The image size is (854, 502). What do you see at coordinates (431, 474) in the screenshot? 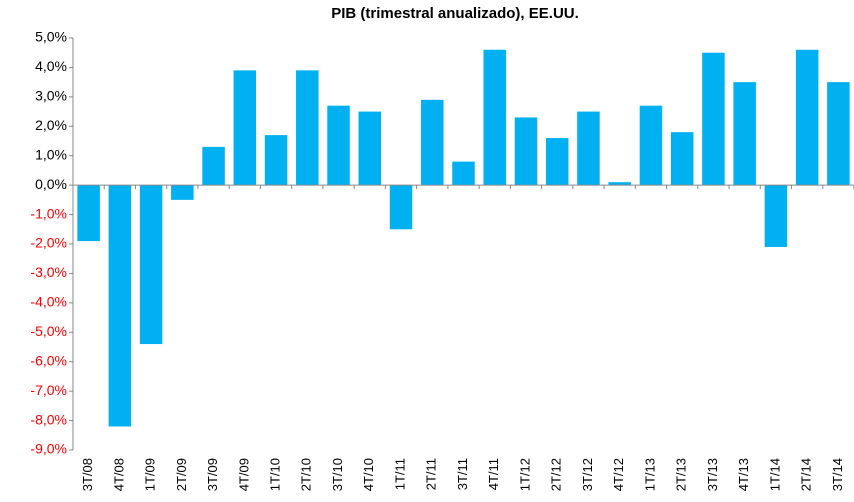
I see `x-tick-label: 2T/11` at bounding box center [431, 474].